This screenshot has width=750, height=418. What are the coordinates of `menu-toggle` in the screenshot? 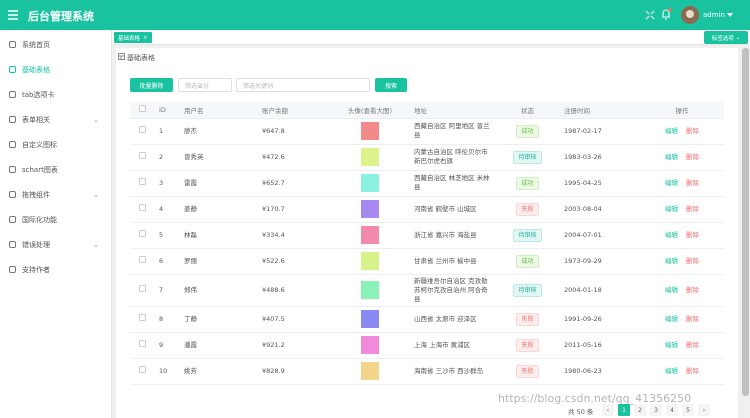 It's located at (13, 15).